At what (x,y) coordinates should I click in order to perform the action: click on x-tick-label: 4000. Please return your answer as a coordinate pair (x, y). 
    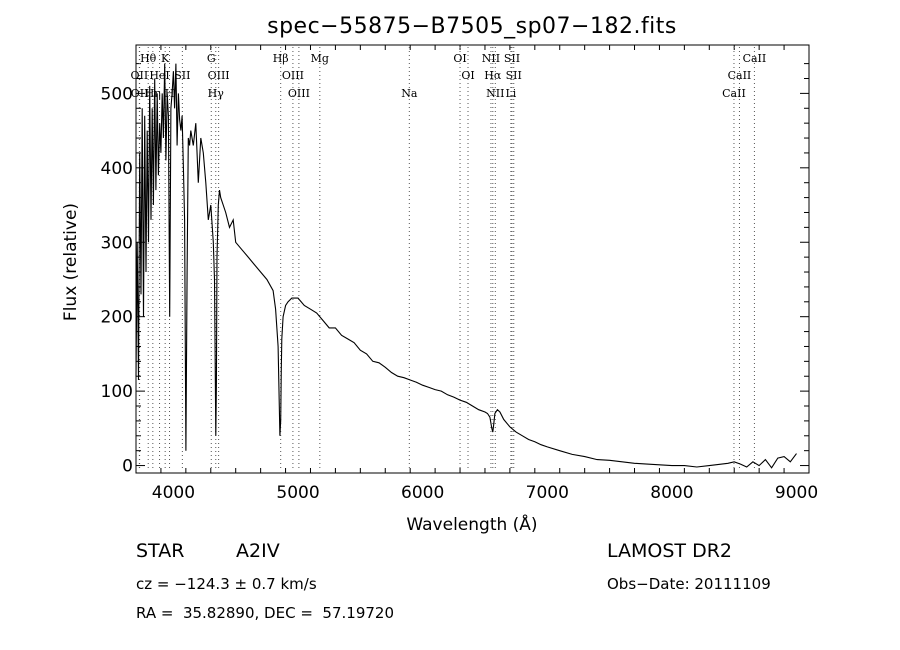
    Looking at the image, I should click on (173, 493).